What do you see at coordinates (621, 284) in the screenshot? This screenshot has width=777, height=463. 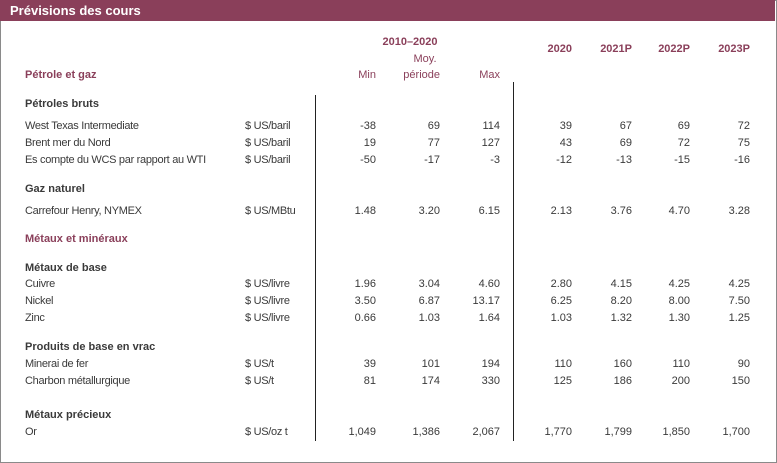 I see `cell-cuivre-v2021: 4.15` at bounding box center [621, 284].